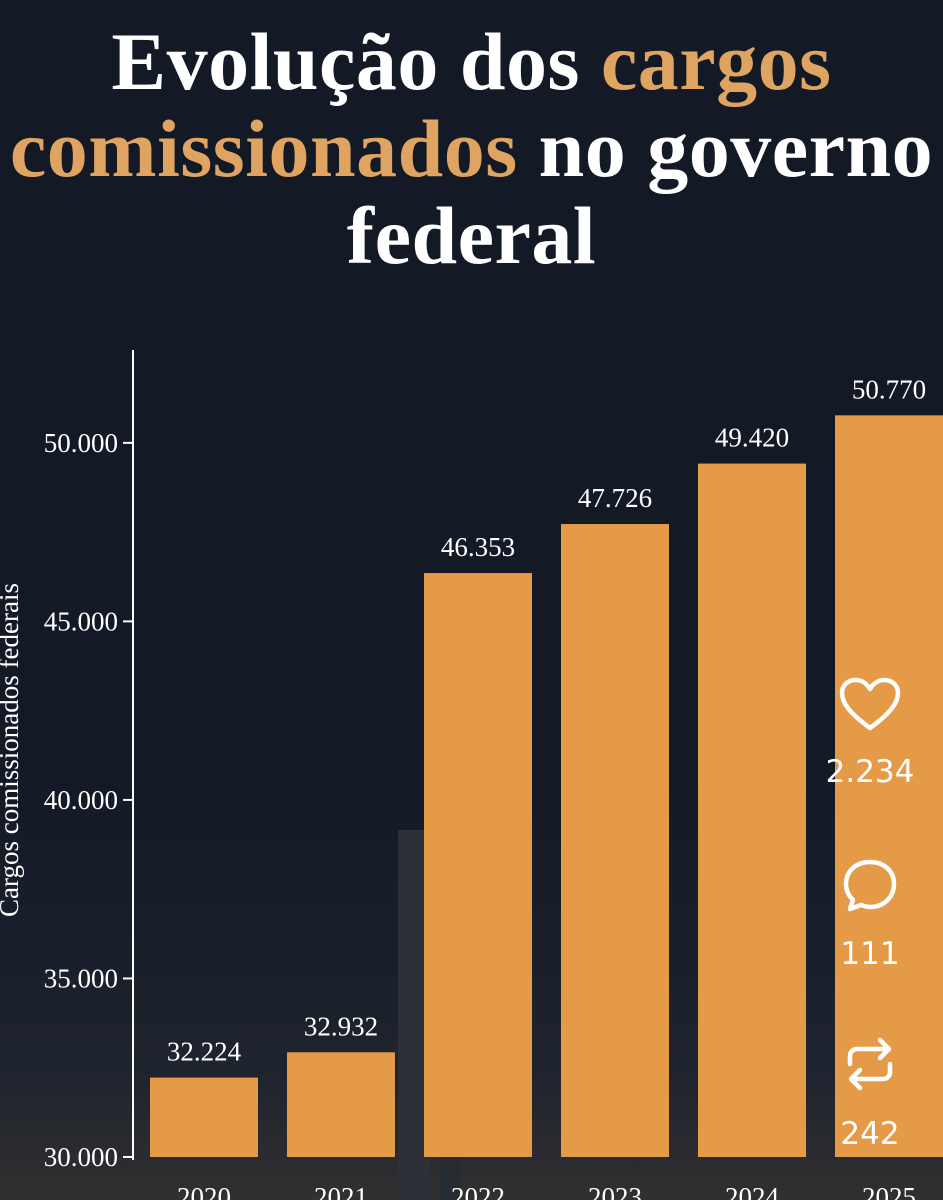 The height and width of the screenshot is (1200, 943). What do you see at coordinates (204, 1191) in the screenshot?
I see `x-tick-label: 2020` at bounding box center [204, 1191].